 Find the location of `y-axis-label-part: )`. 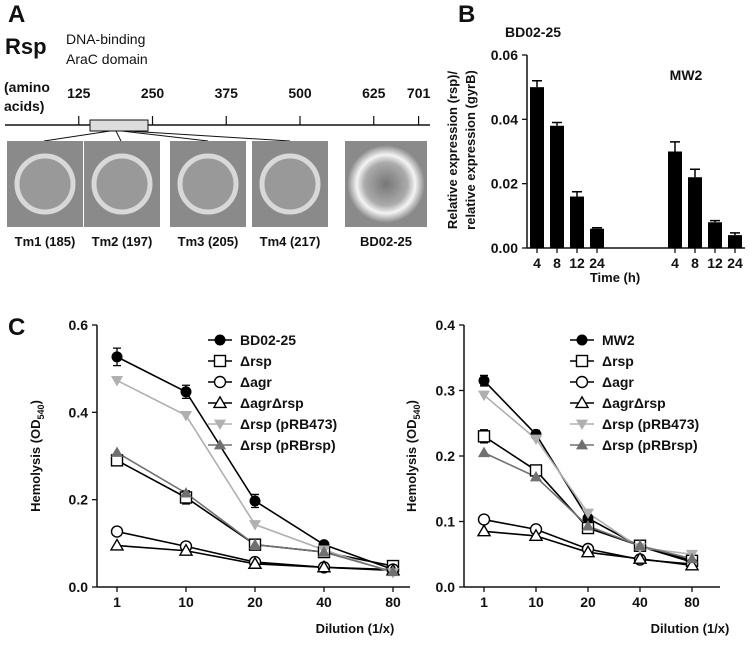

y-axis-label-part: ) is located at coordinates (35, 402).